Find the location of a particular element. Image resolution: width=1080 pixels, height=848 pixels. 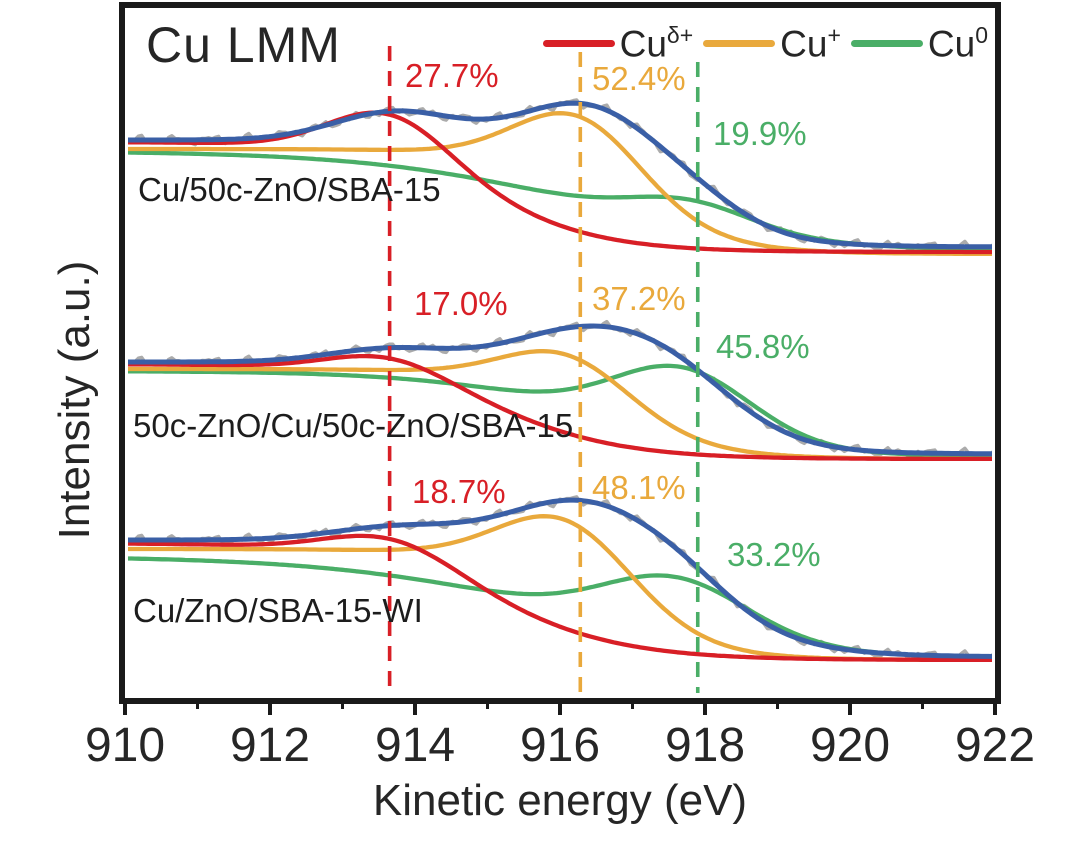

percent-label-red: 27.7% is located at coordinates (452, 75).